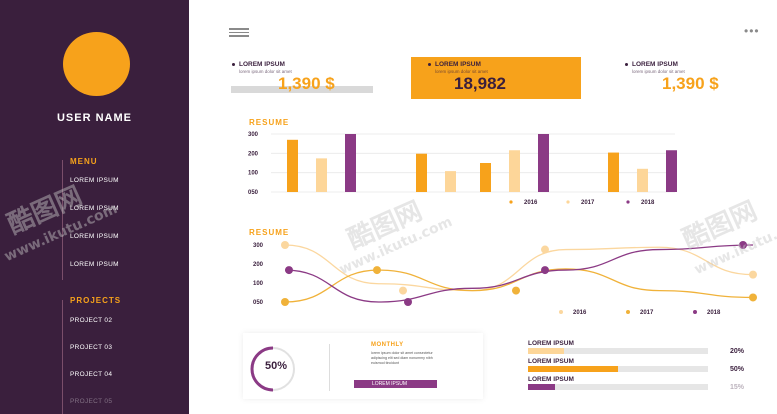  I want to click on menu-item-2: LOREM IPSUM, so click(94, 208).